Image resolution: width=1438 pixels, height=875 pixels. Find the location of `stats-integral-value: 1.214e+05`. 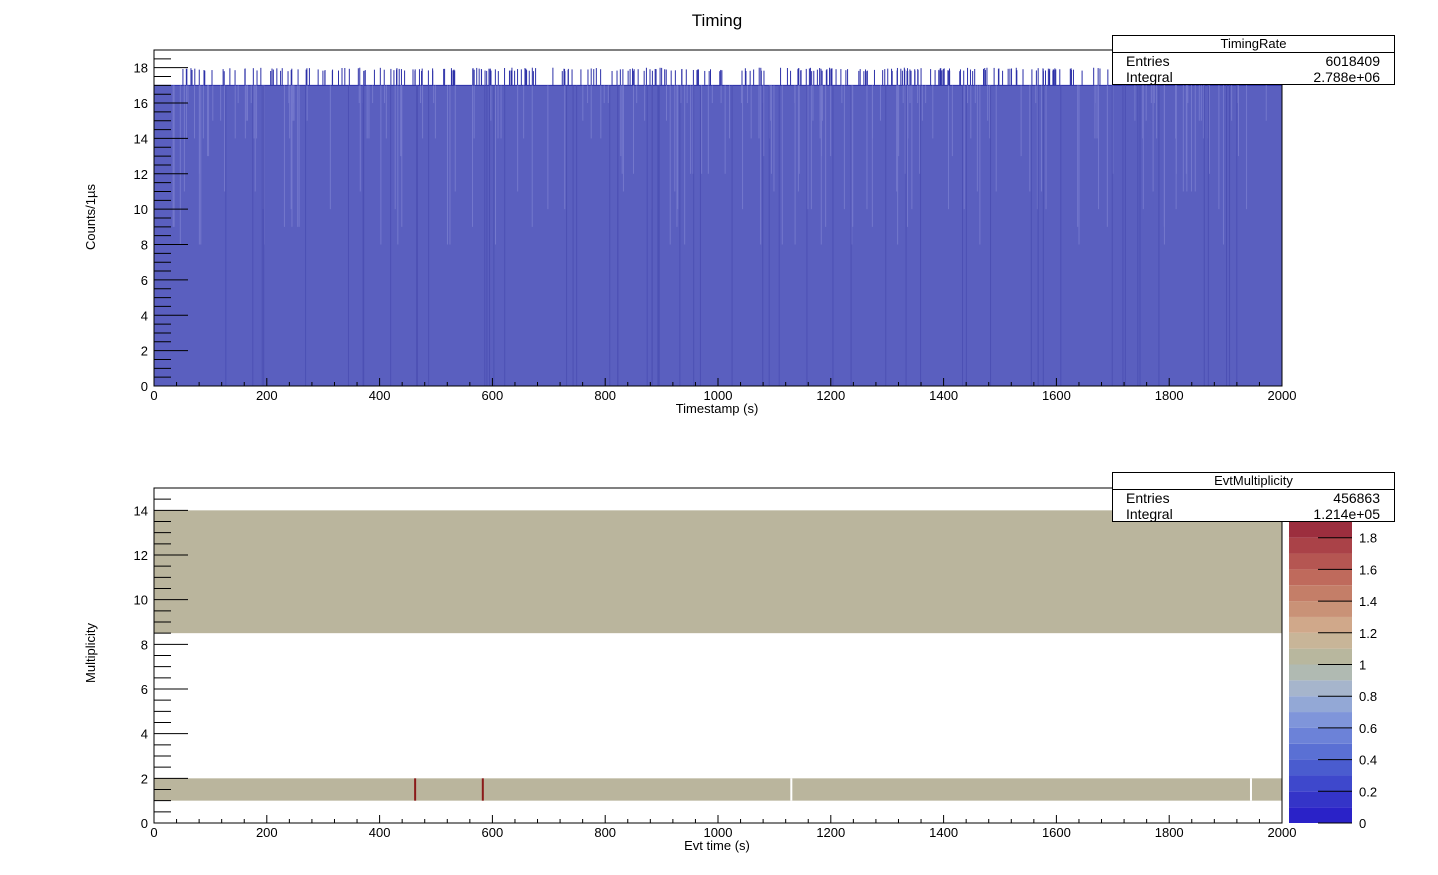

stats-integral-value: 1.214e+05 is located at coordinates (1346, 514).